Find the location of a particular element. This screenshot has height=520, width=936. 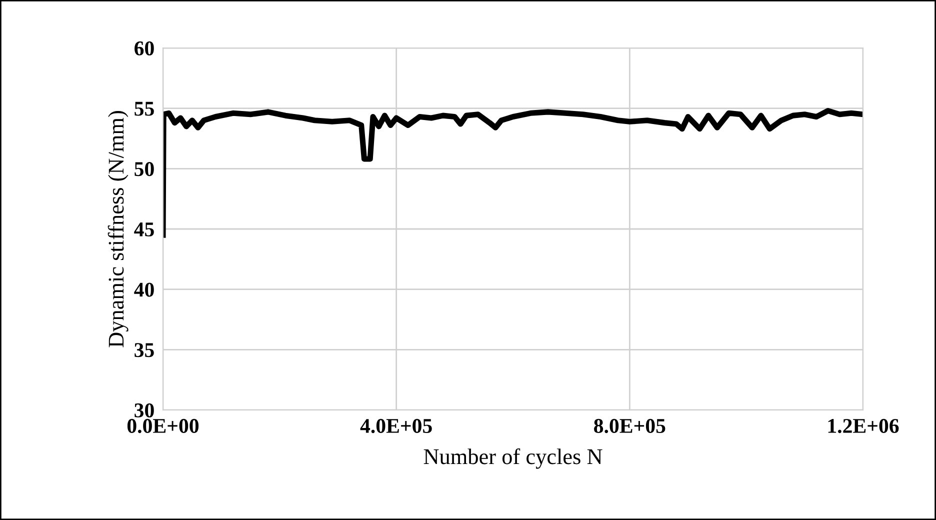

y-axis-title: Dynamic stiffness (N/mm) is located at coordinates (118, 229).